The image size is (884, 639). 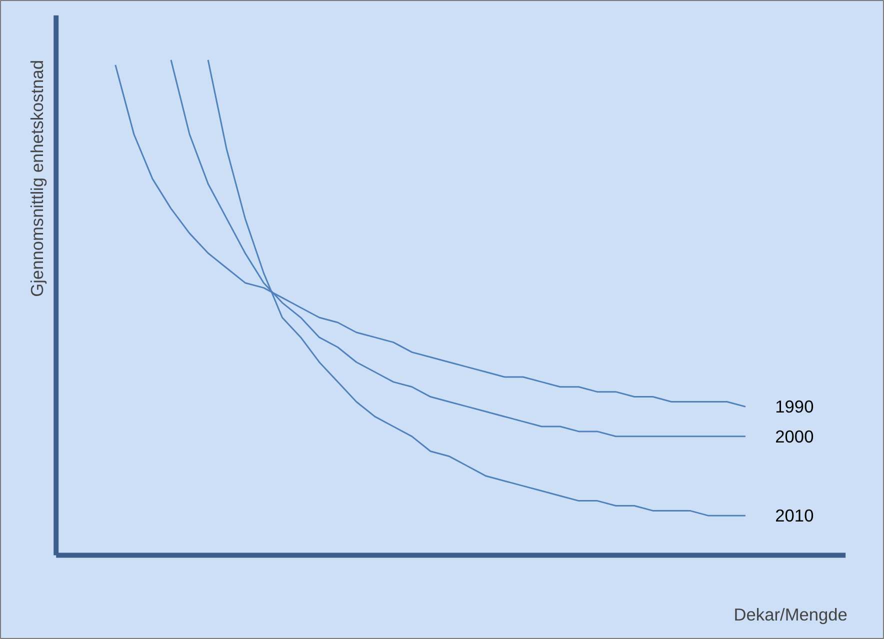 What do you see at coordinates (36, 178) in the screenshot?
I see `y-axis-title: Gjennomsnittlig enhetskostnad` at bounding box center [36, 178].